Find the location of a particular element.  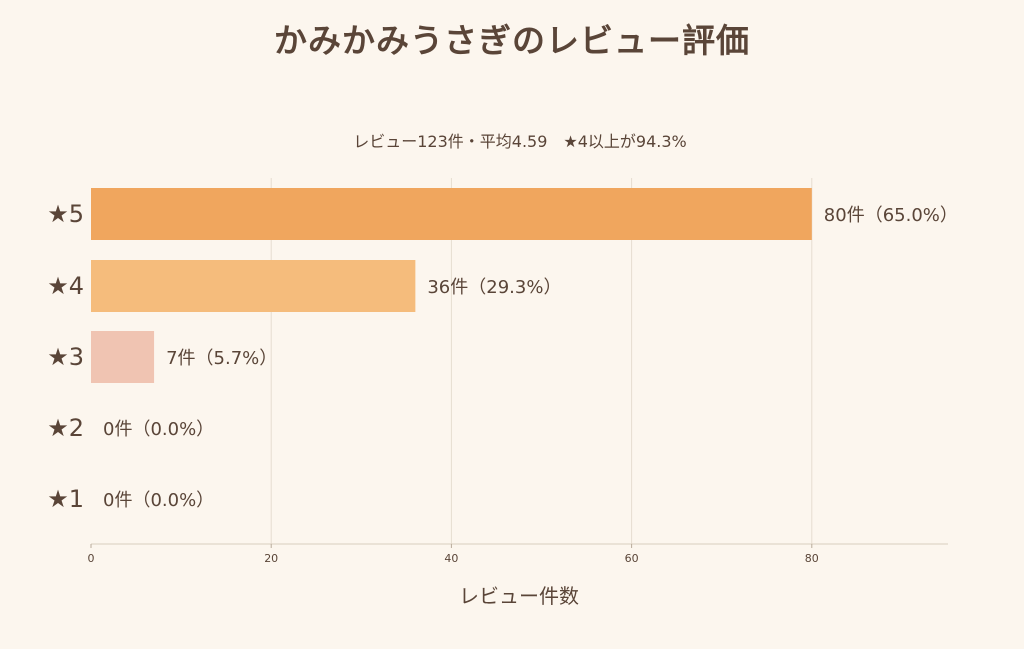

x-tick-label: 20 is located at coordinates (271, 558).